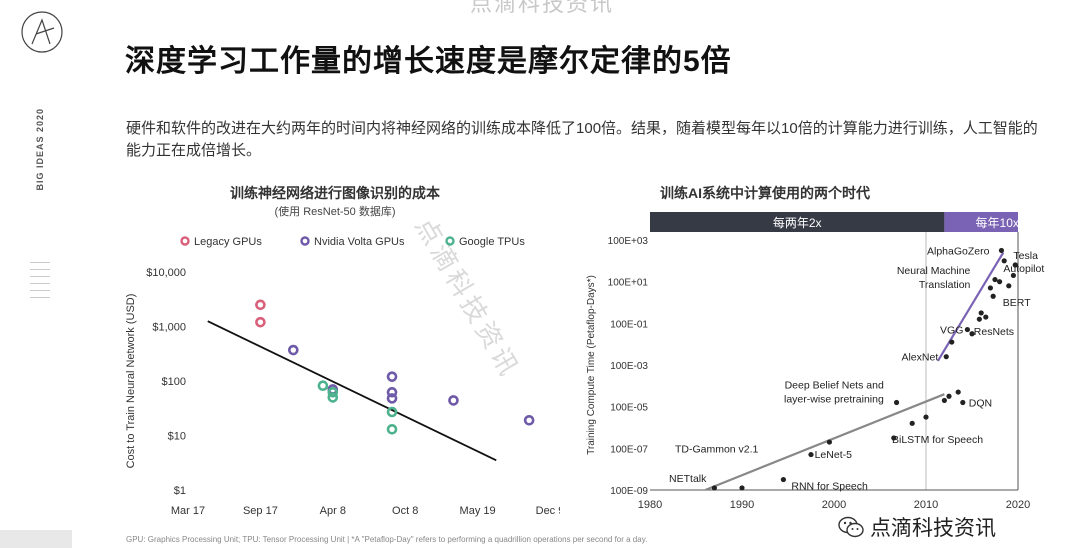 The width and height of the screenshot is (1080, 548). Describe the element at coordinates (742, 505) in the screenshot. I see `x-tick-label: 1990` at that location.